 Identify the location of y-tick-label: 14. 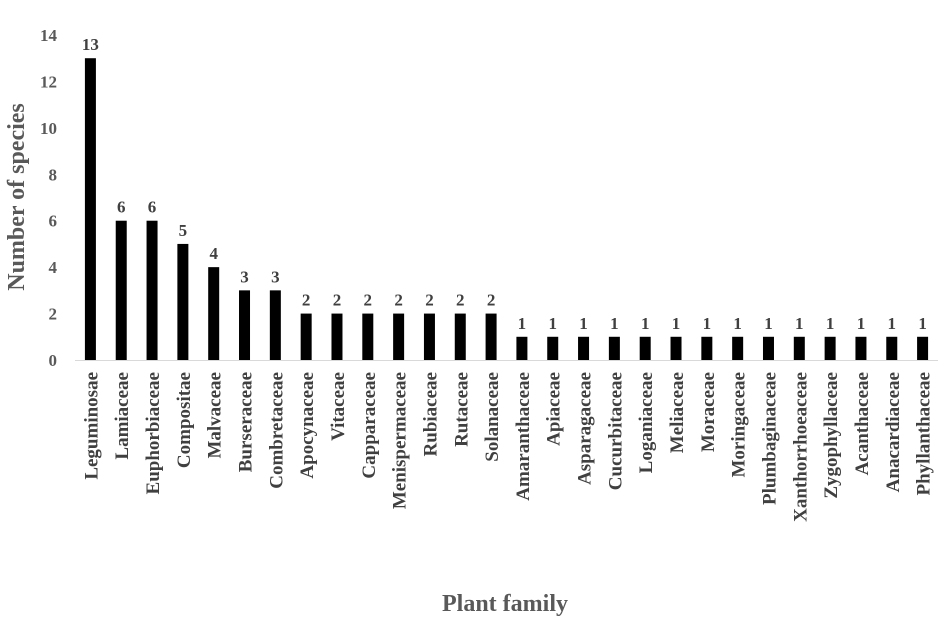
(49, 35).